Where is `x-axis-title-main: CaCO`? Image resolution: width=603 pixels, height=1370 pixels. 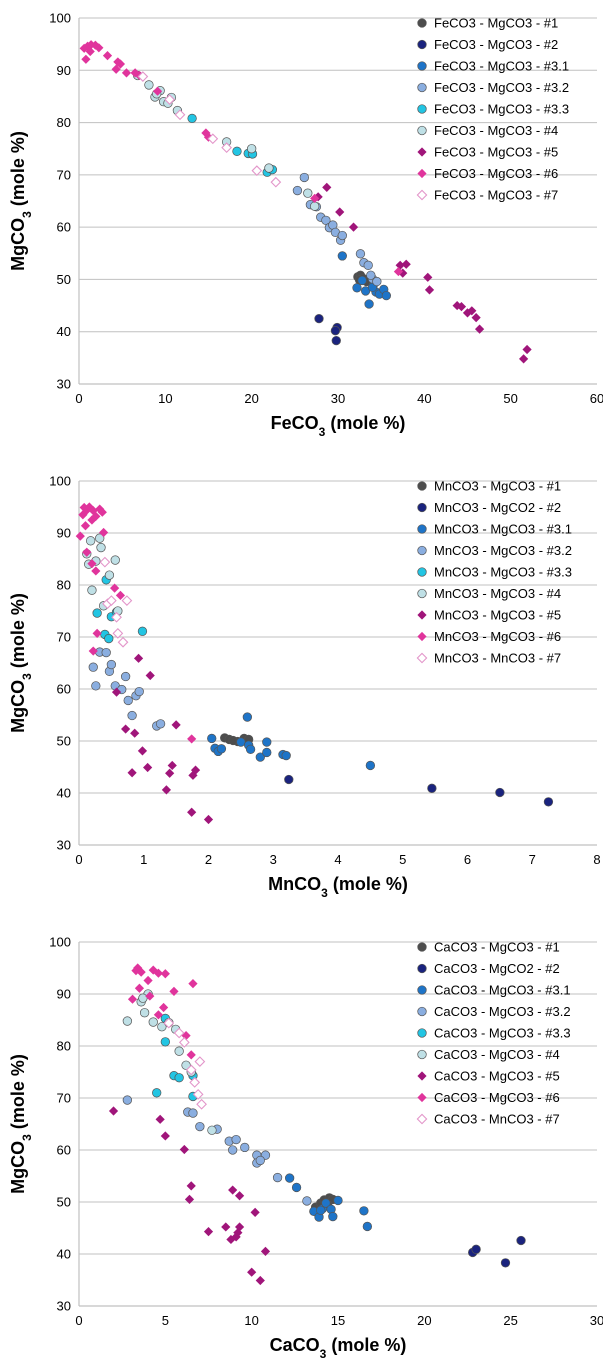
x-axis-title-main: CaCO is located at coordinates (295, 1345).